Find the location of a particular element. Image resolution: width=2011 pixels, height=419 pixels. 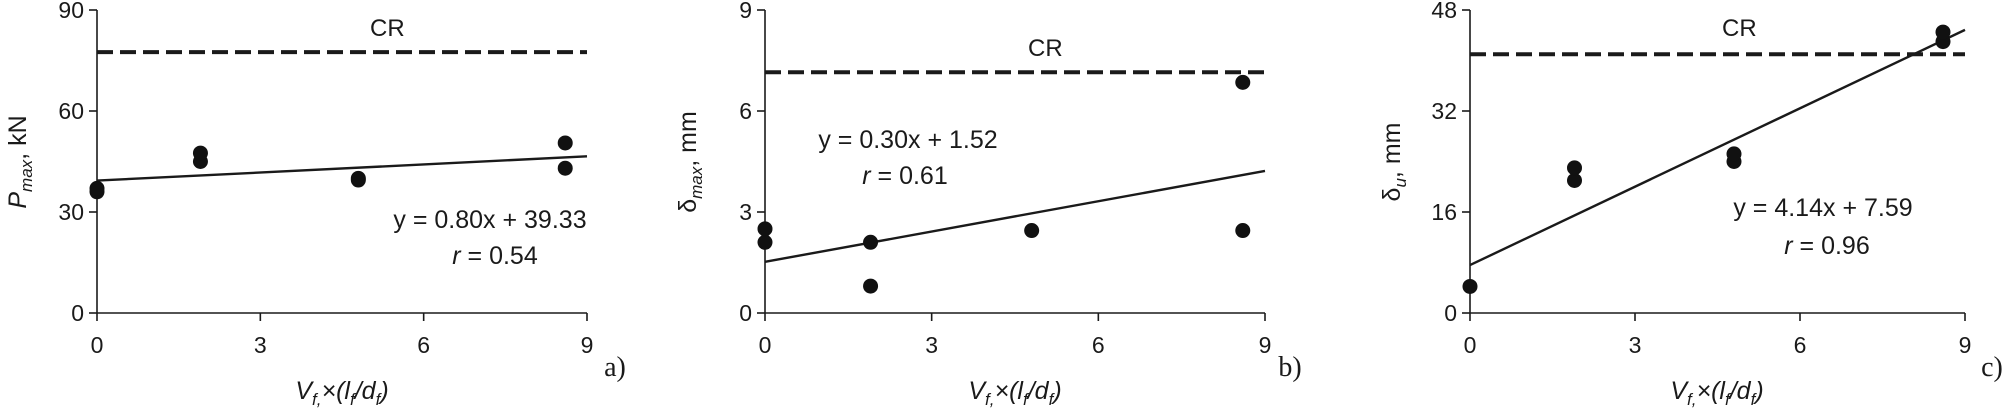

fit-equation: y = 0.80x + 39.33 is located at coordinates (489, 220).